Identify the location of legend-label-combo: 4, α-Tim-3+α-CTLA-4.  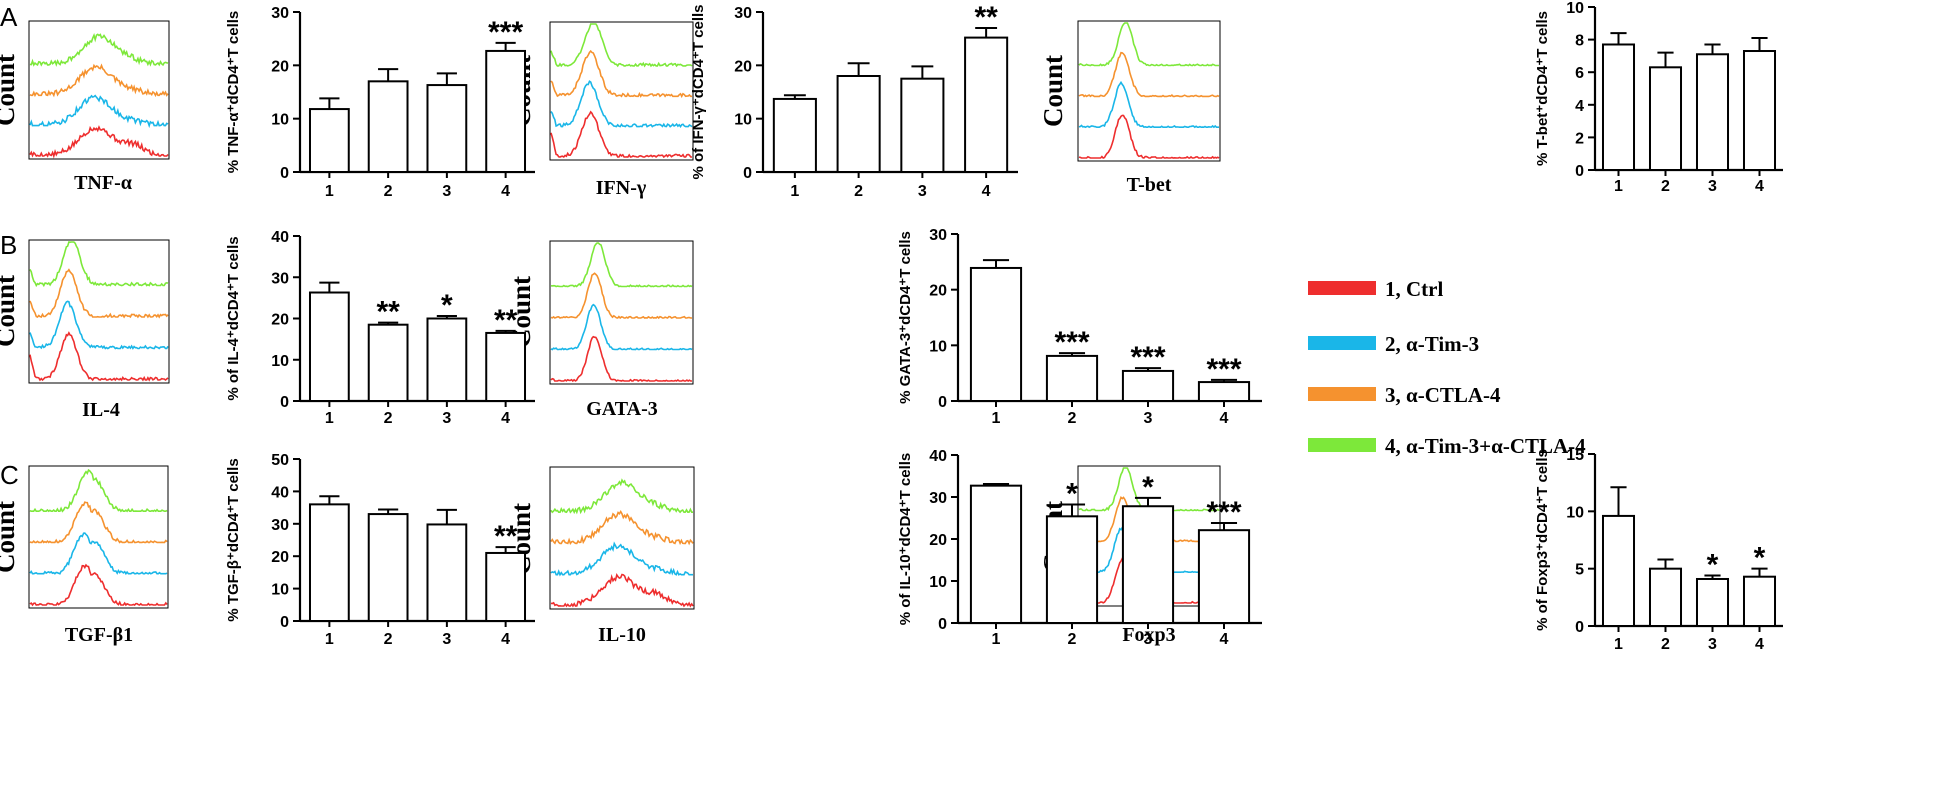
(1485, 446).